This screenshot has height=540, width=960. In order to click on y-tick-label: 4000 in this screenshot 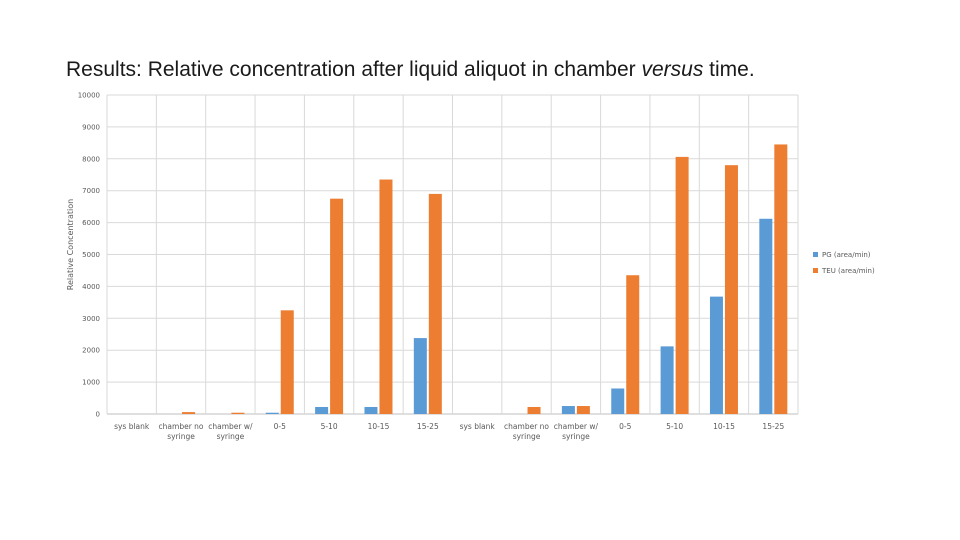, I will do `click(91, 287)`.